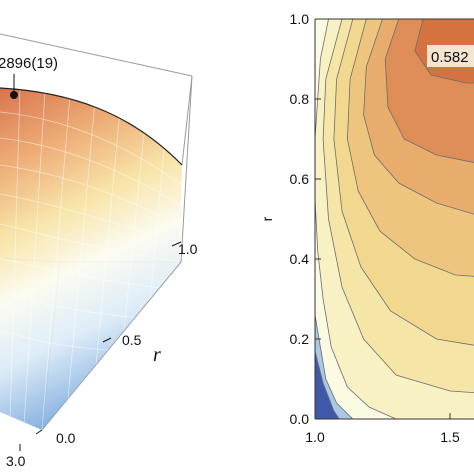 This screenshot has width=474, height=474. I want to click on contour-x-tick-label: 1.0, so click(315, 437).